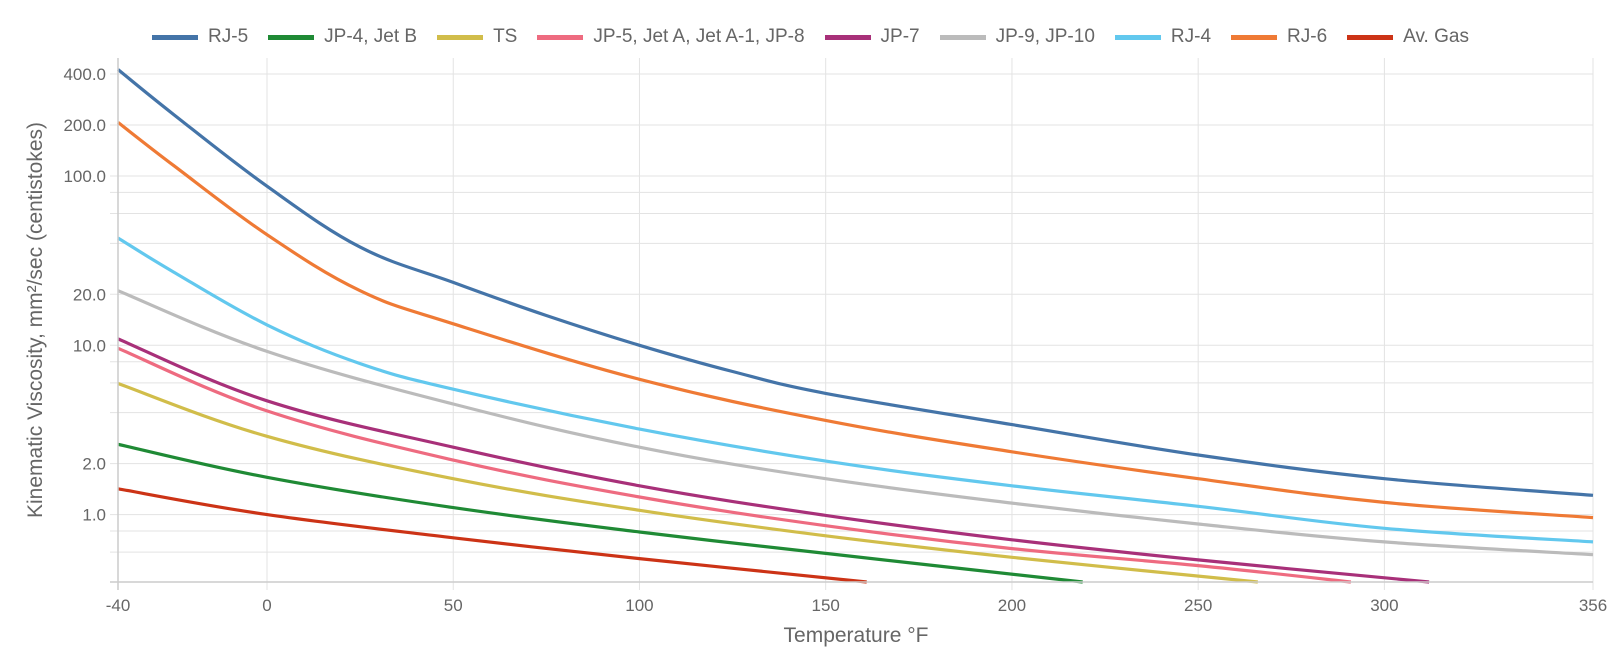 This screenshot has width=1621, height=660. Describe the element at coordinates (1191, 36) in the screenshot. I see `legend-label: RJ-4` at that location.